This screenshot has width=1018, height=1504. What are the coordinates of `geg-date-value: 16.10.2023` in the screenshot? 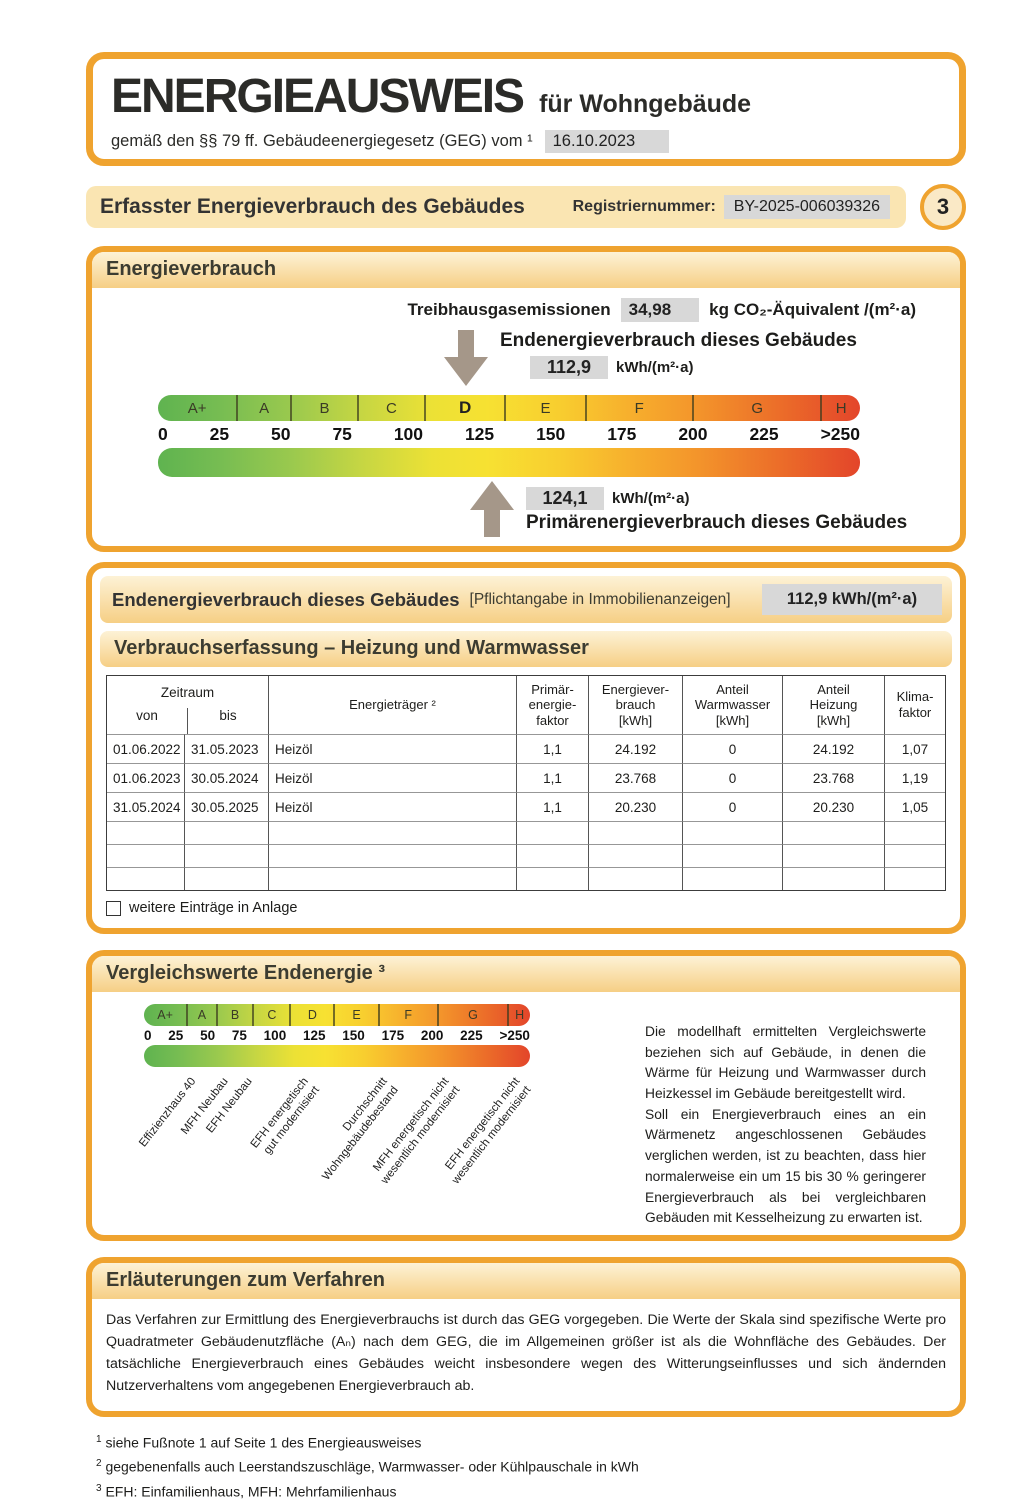 It's located at (607, 141).